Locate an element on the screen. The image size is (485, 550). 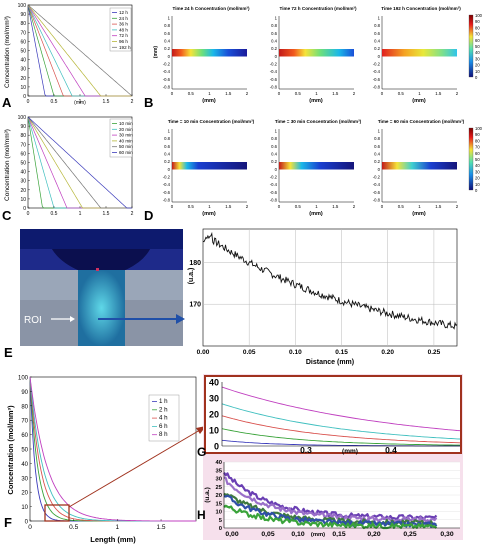
colorbar-label: 70 is located at coordinates (477, 147).